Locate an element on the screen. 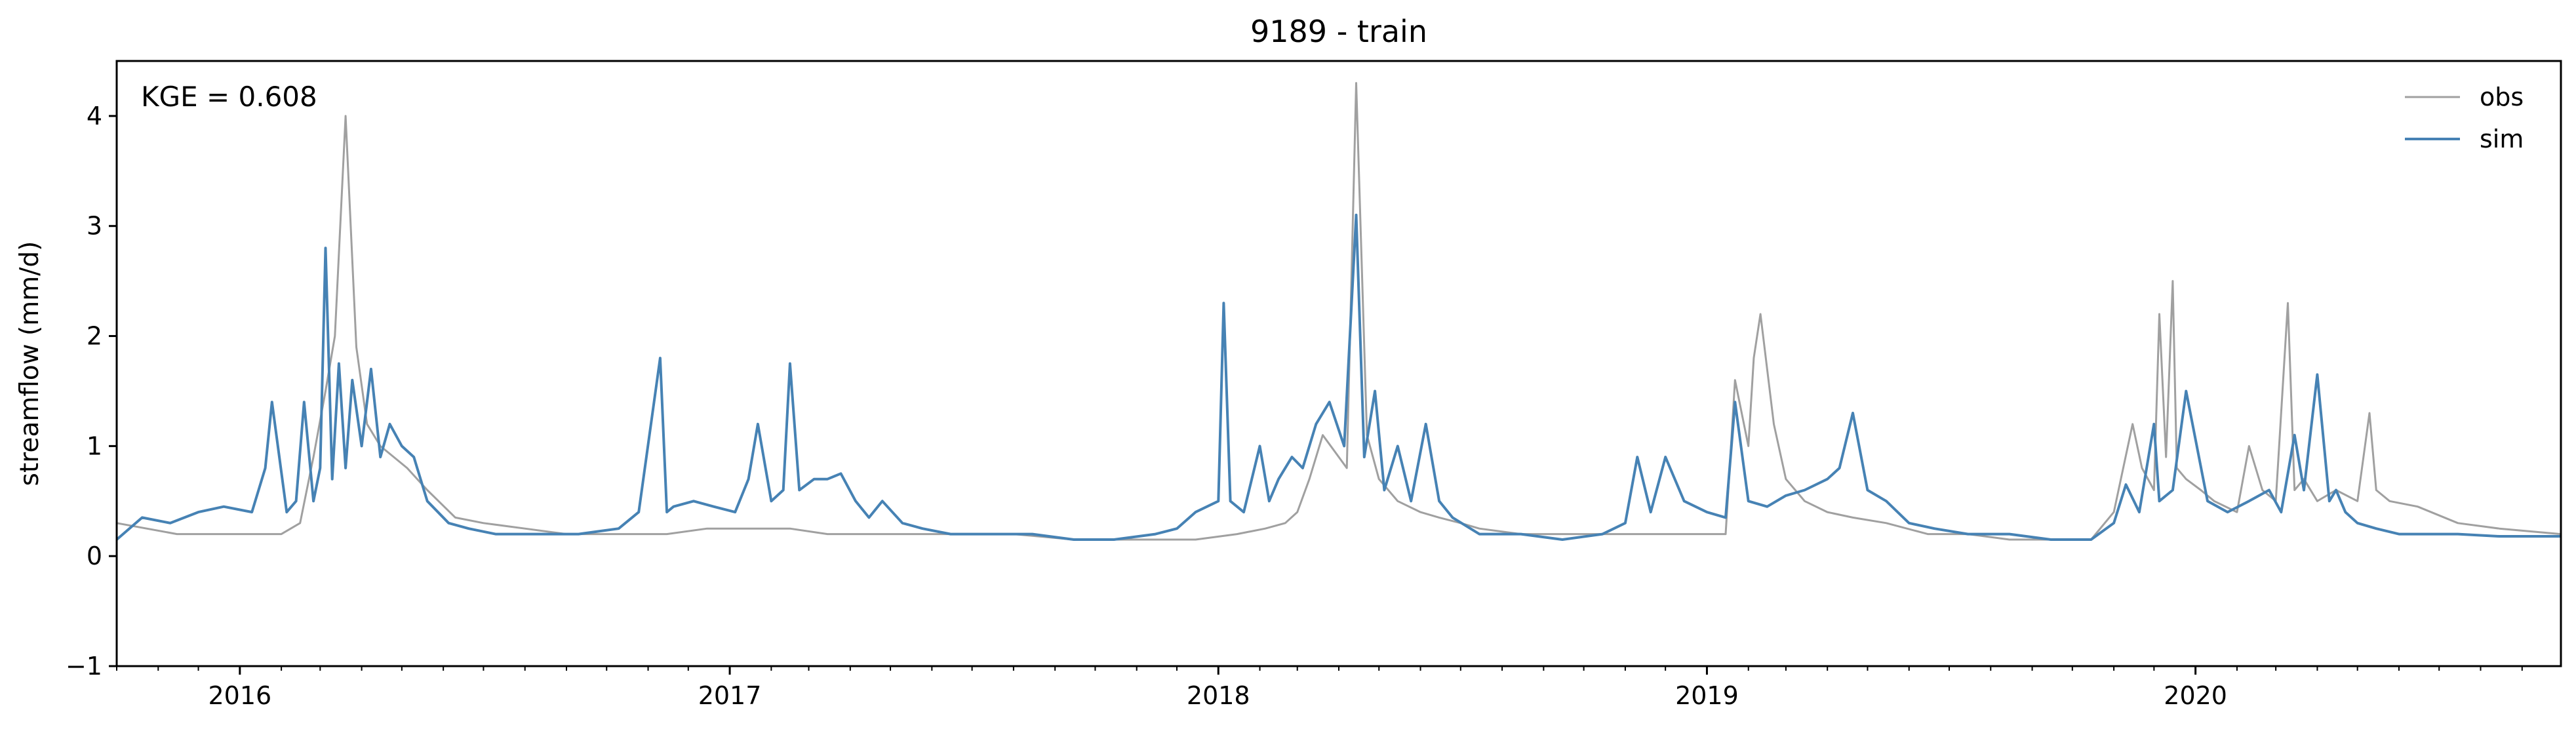 The height and width of the screenshot is (733, 2576). y-tick-label: 2 is located at coordinates (94, 336).